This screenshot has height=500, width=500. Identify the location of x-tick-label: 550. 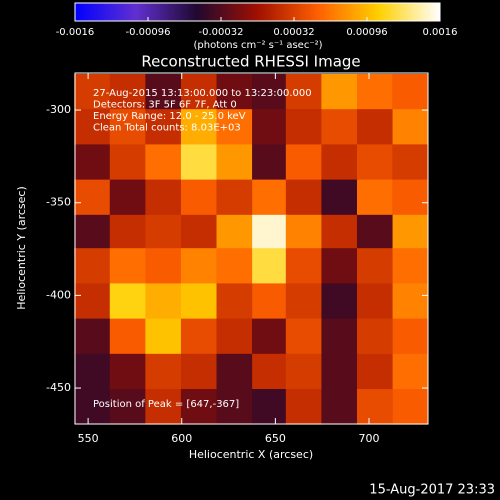
(88, 438).